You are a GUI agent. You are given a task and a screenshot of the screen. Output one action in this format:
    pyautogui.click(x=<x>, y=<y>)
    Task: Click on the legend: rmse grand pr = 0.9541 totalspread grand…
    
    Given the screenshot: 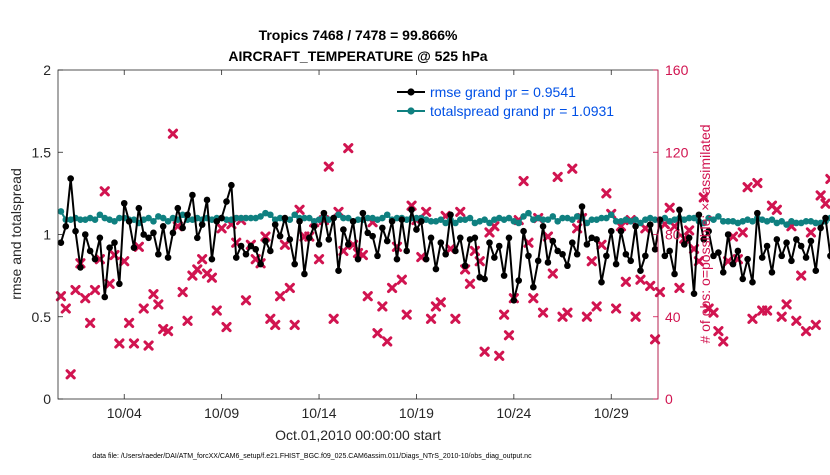 What is the action you would take?
    pyautogui.click(x=519, y=102)
    